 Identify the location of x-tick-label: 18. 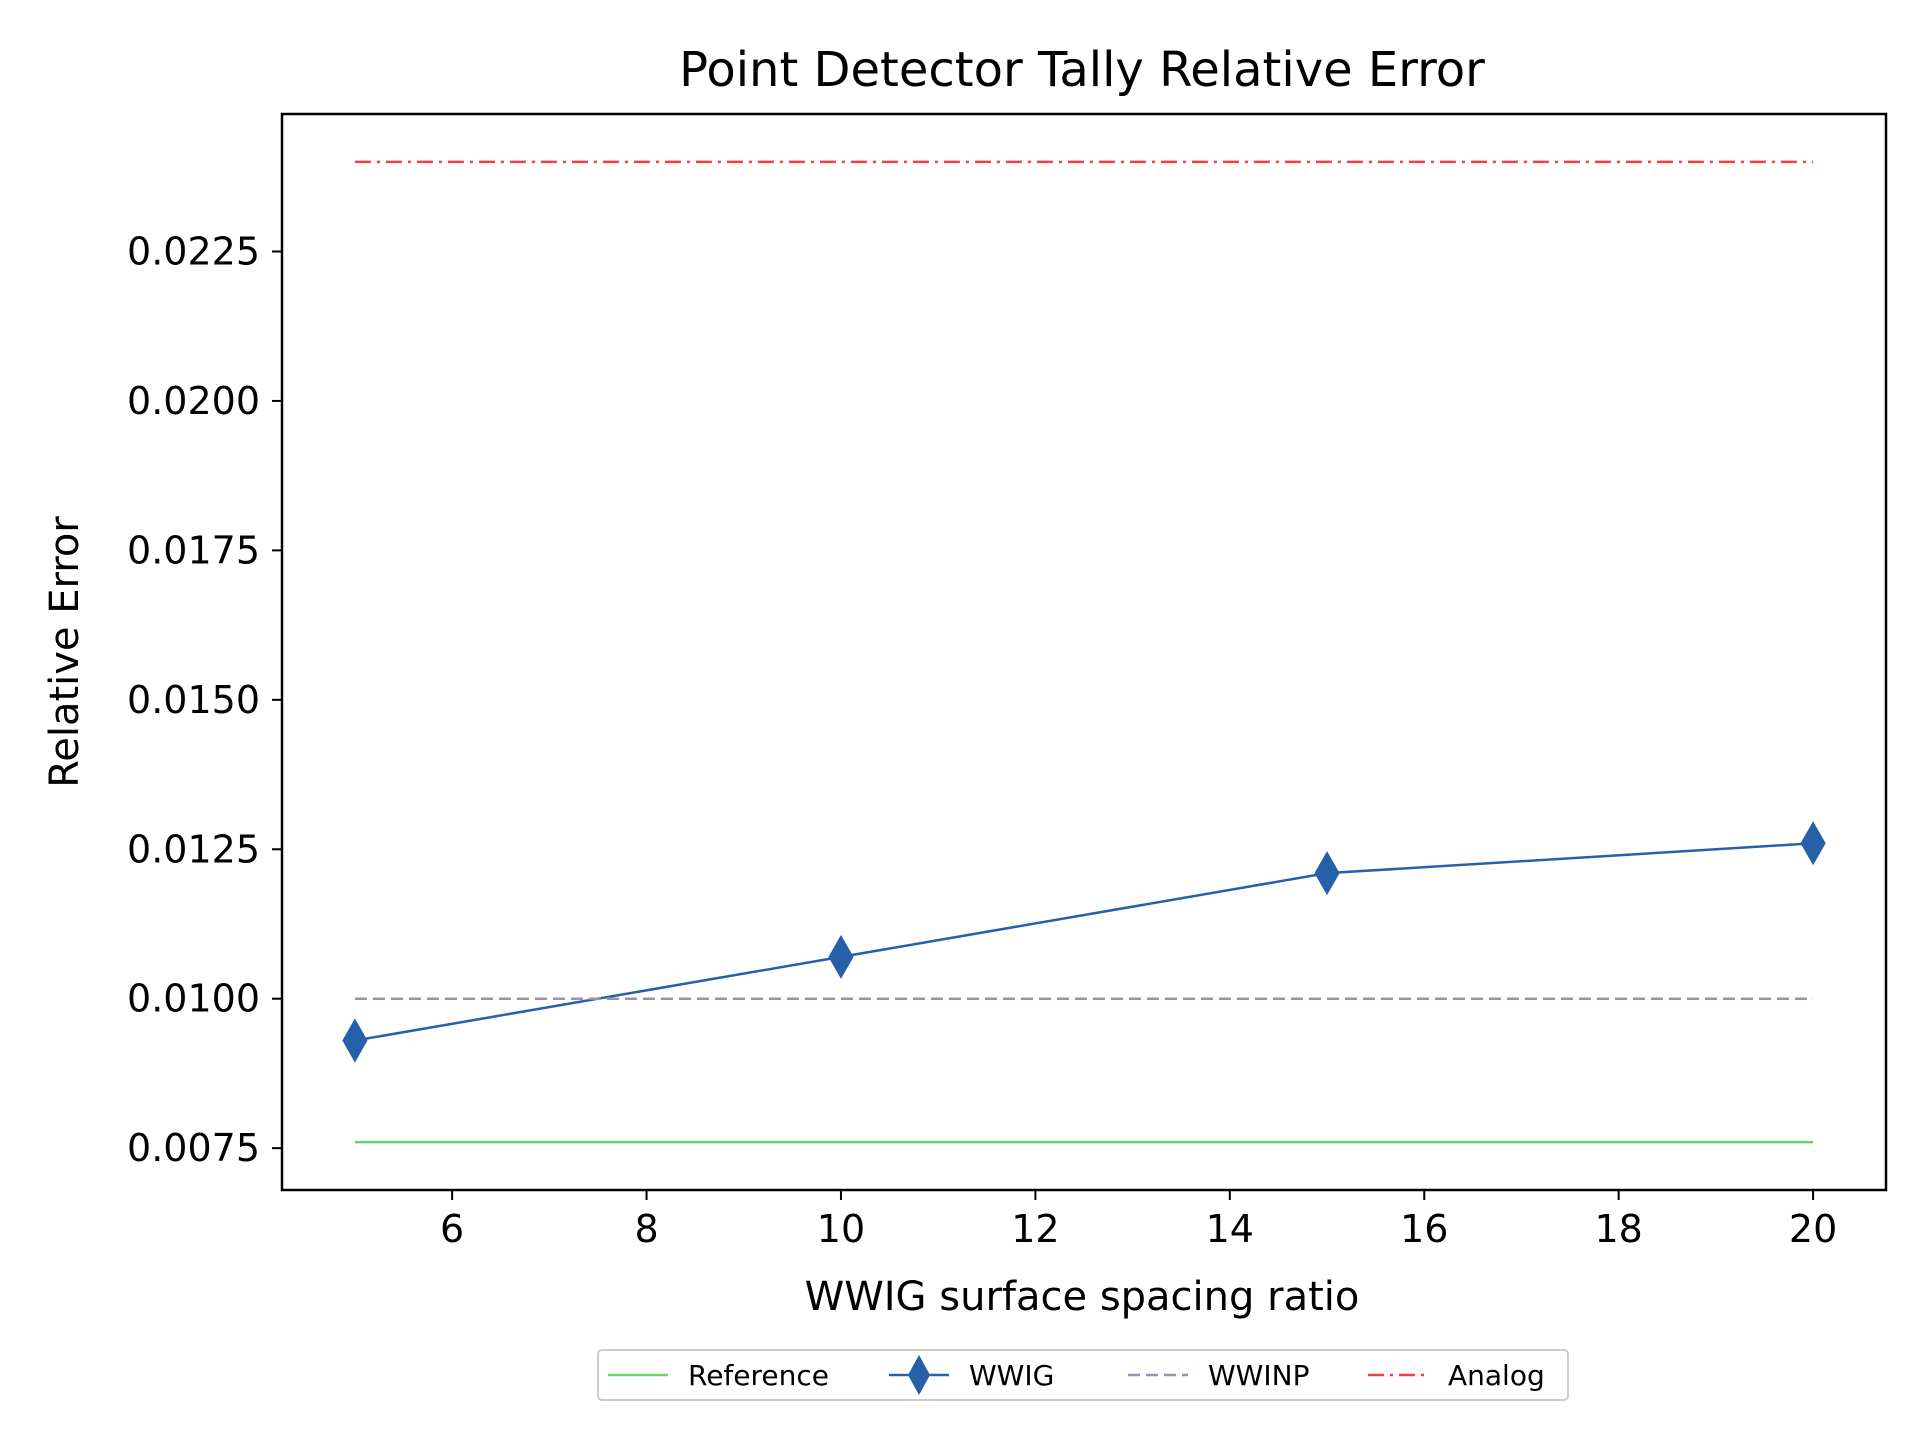
(1618, 1229).